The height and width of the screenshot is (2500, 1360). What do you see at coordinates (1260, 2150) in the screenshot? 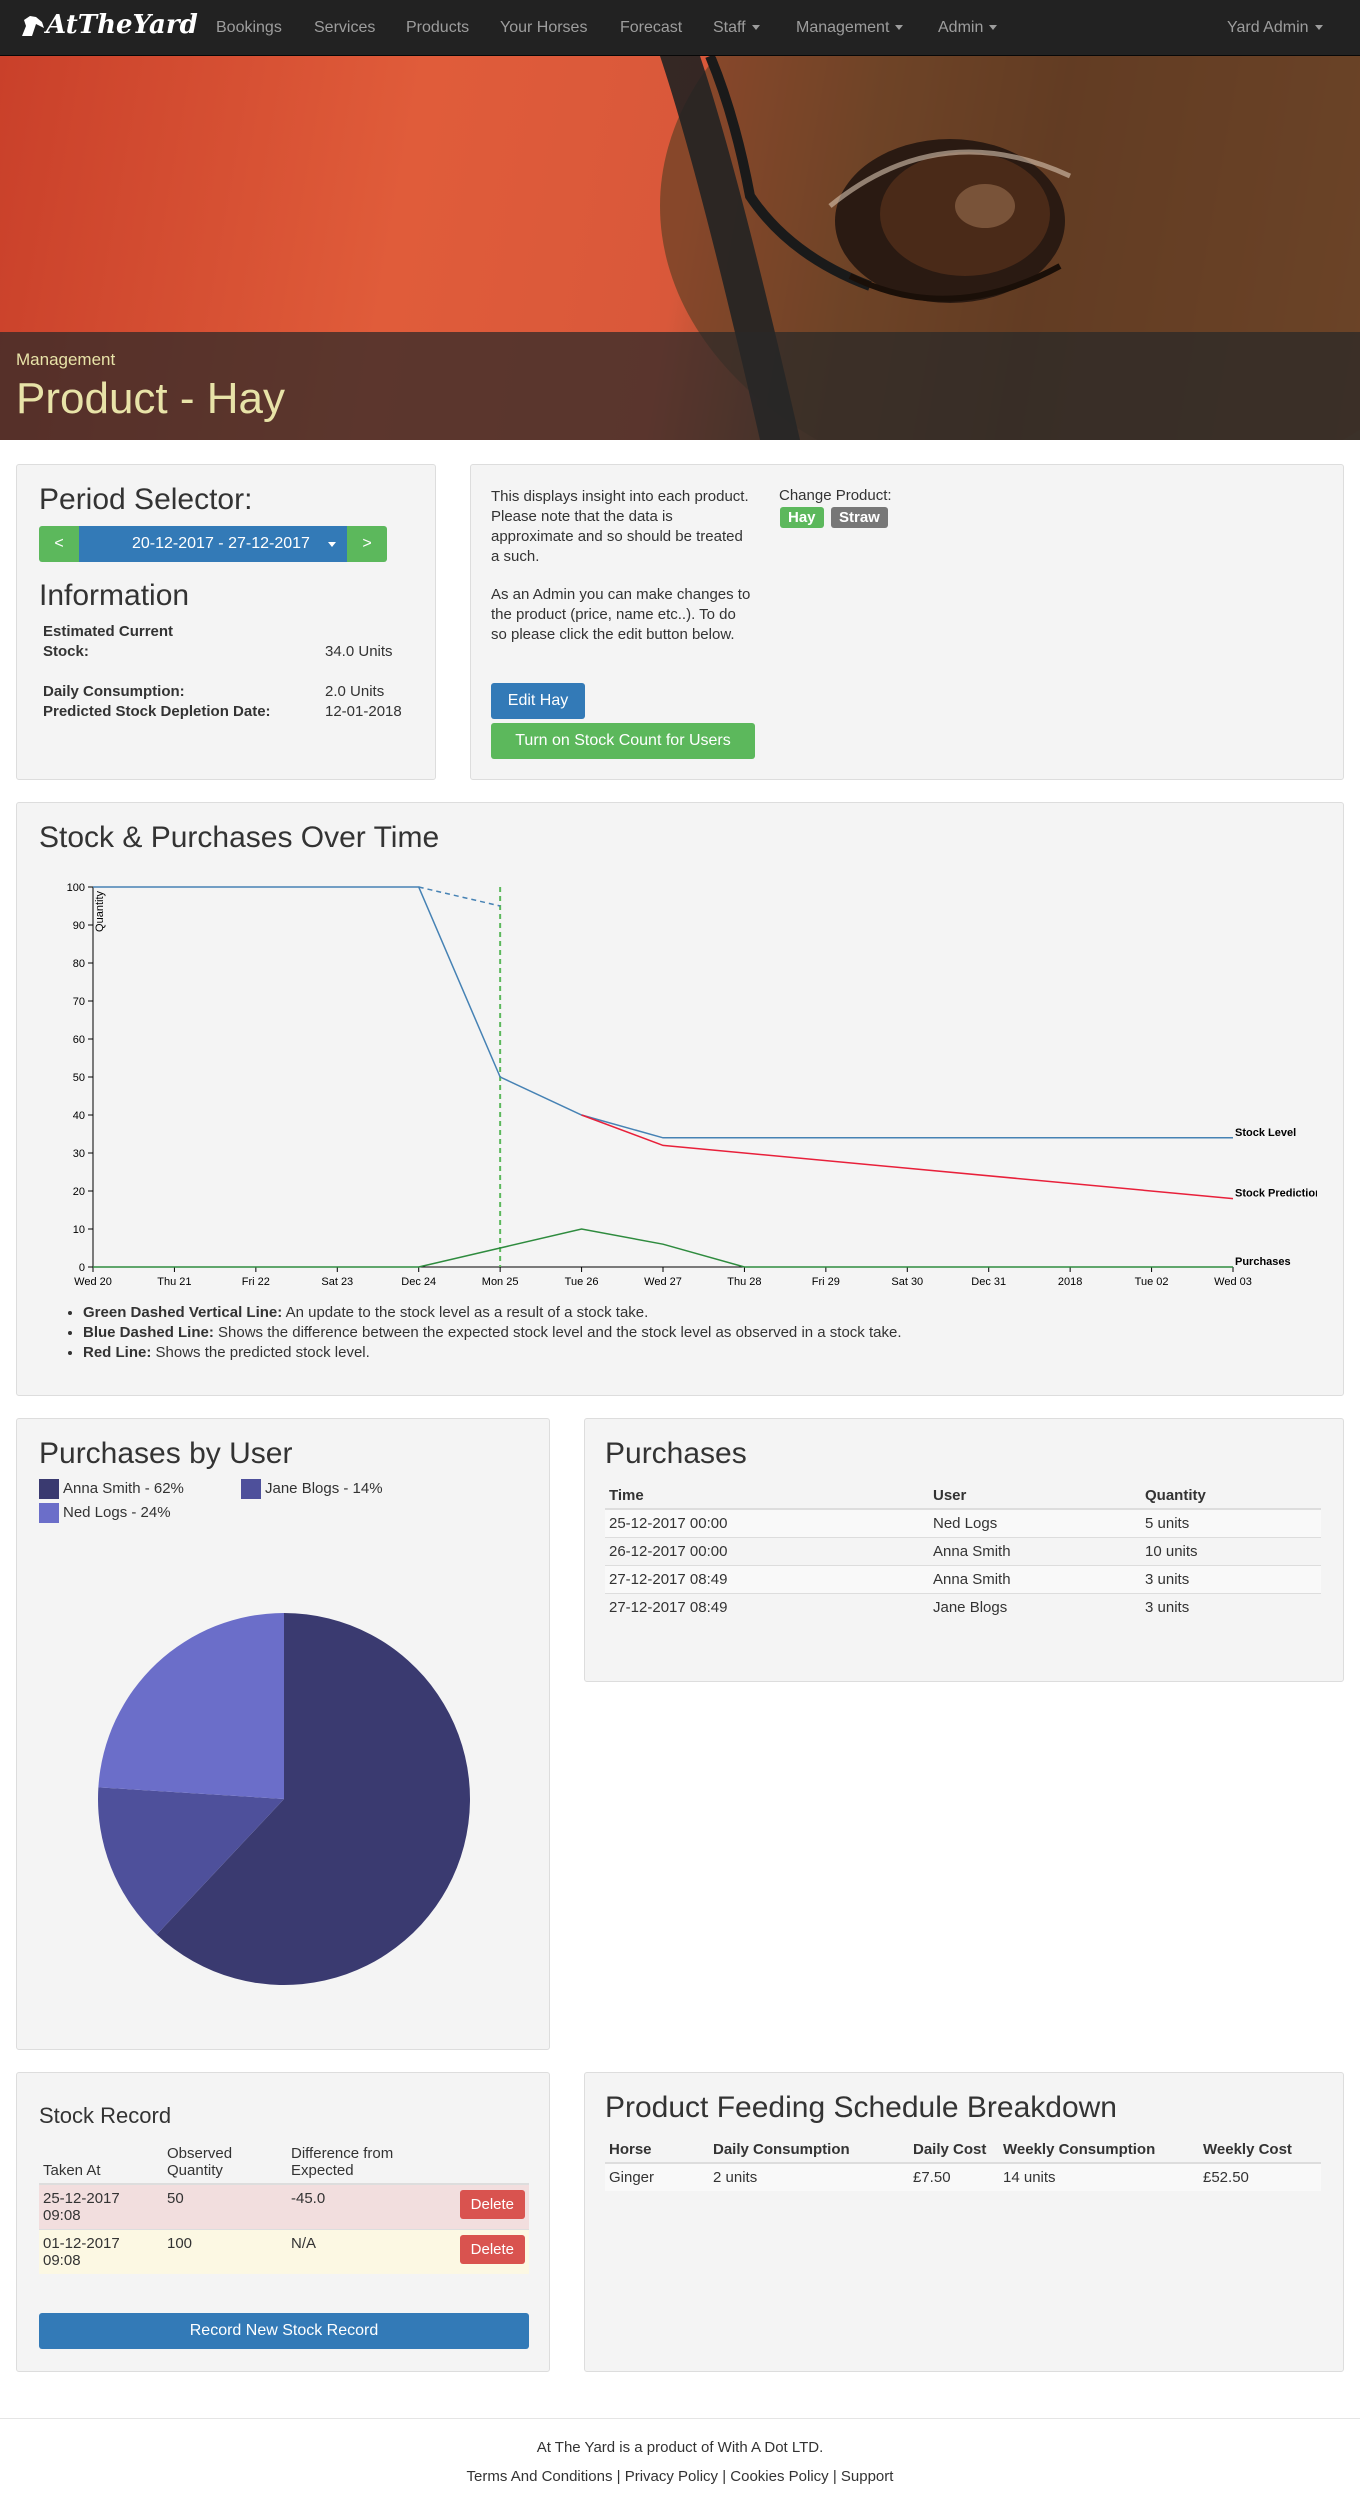
I see `column-header: Weekly Cost` at bounding box center [1260, 2150].